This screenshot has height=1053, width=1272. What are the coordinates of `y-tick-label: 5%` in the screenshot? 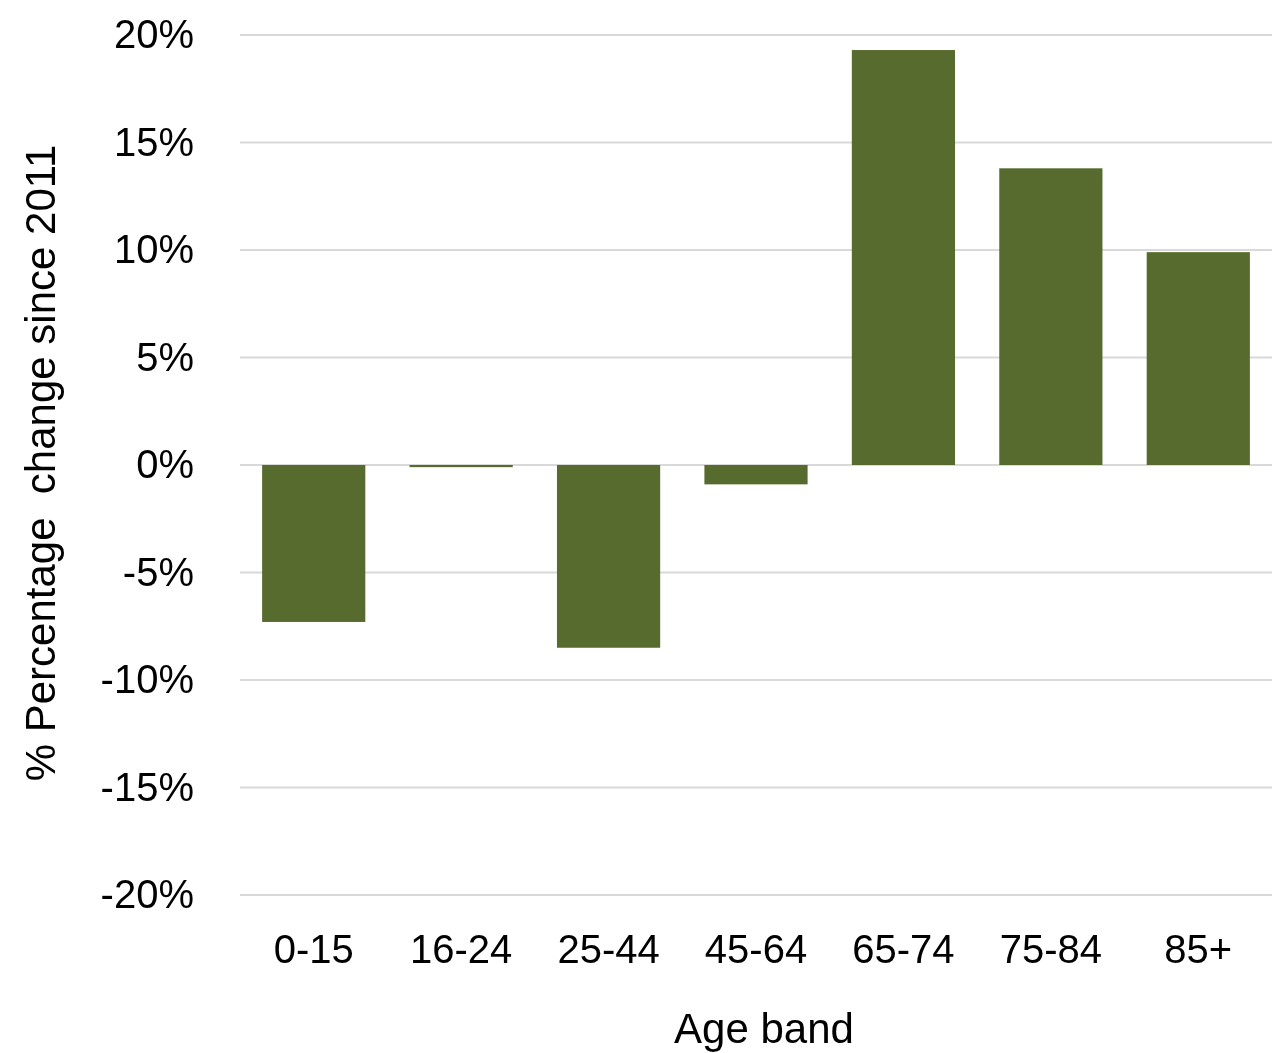 It's located at (165, 356).